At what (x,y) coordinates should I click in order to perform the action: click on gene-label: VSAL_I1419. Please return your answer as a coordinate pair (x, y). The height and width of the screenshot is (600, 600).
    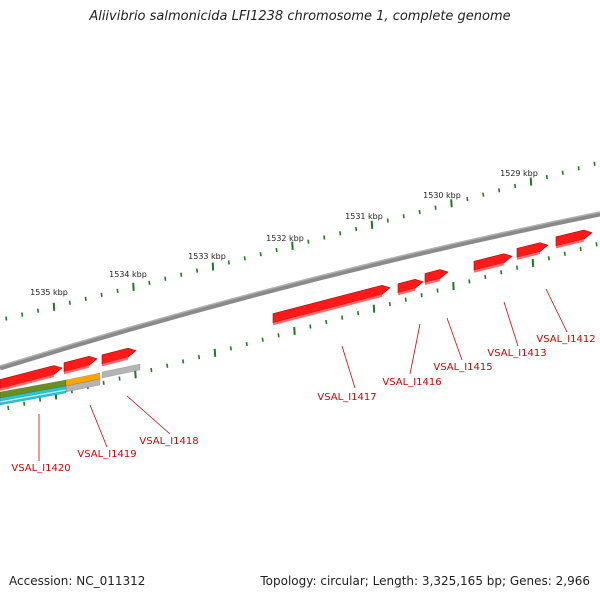
    Looking at the image, I should click on (106, 454).